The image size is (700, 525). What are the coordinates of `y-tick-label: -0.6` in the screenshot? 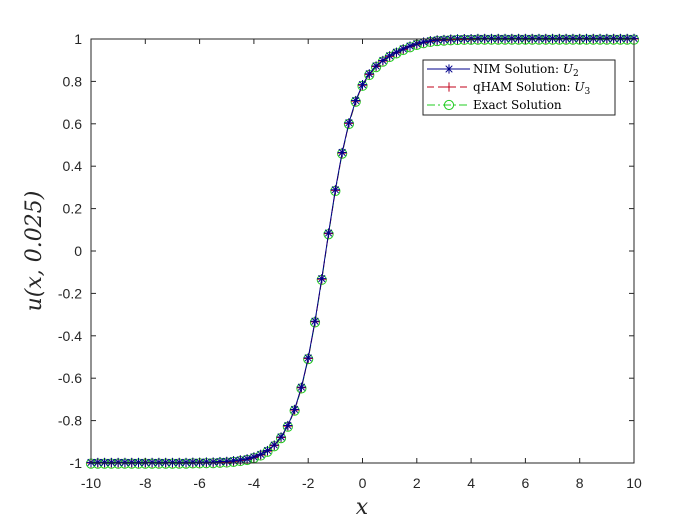 It's located at (70, 378).